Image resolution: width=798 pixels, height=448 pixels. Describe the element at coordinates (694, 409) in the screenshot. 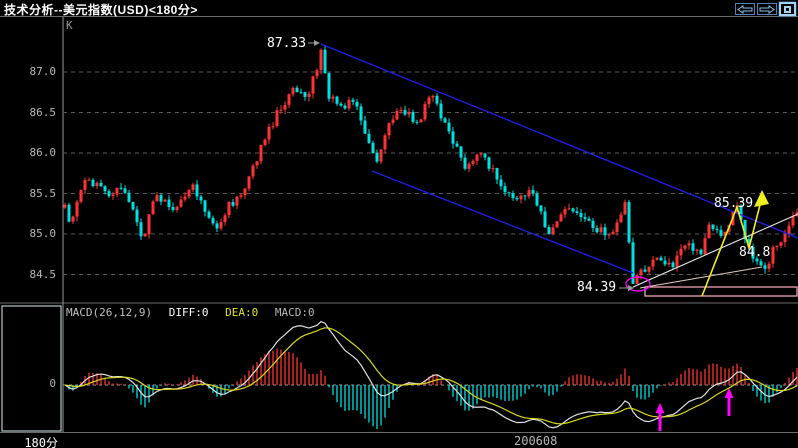

I see `buy-signal-arrows` at that location.